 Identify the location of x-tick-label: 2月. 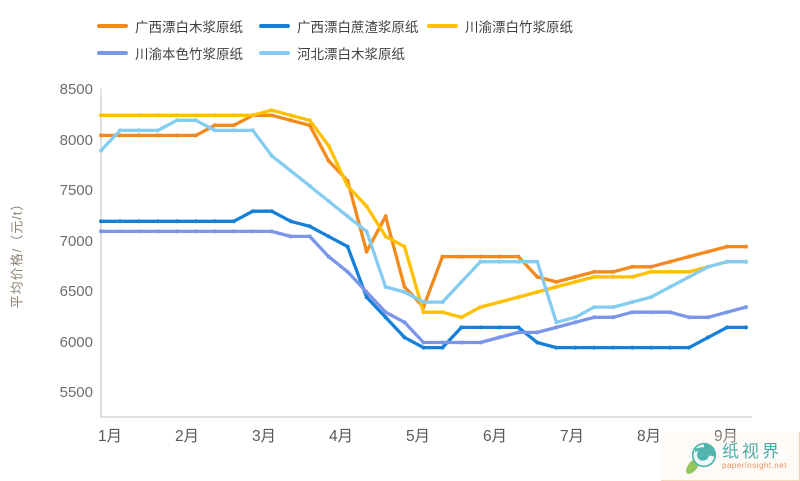
(187, 436).